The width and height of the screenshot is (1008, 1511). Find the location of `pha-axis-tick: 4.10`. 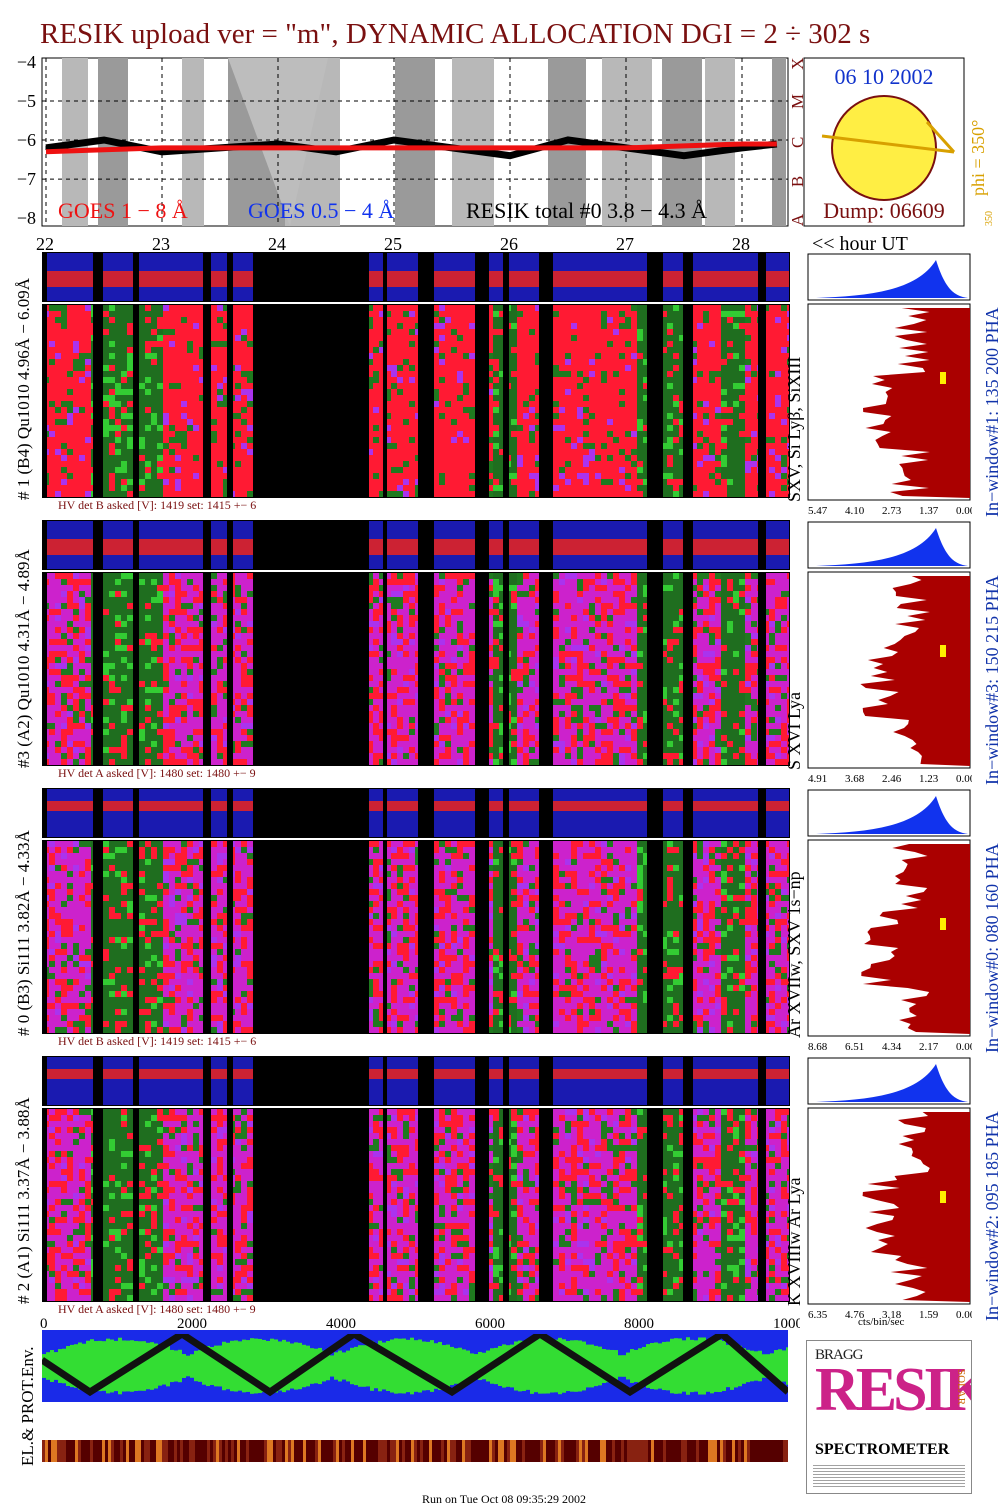

pha-axis-tick: 4.10 is located at coordinates (855, 511).